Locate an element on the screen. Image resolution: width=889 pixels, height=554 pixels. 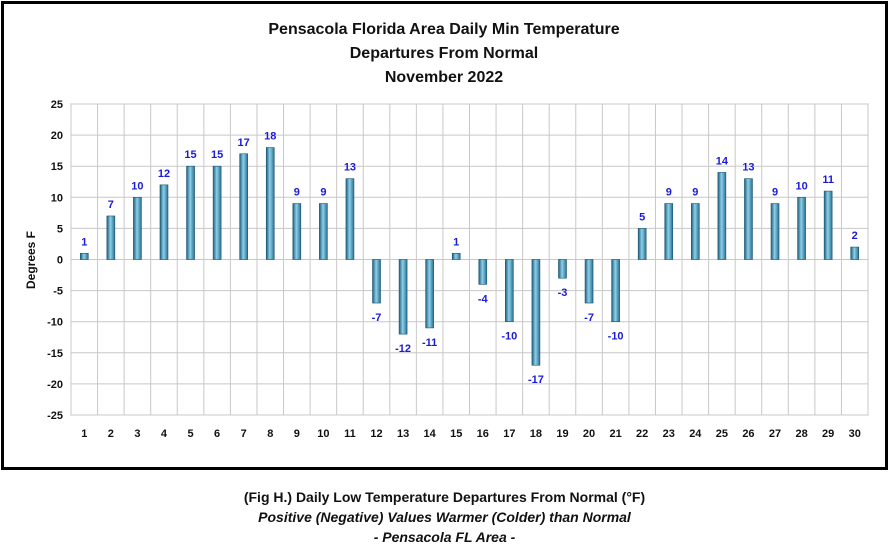
y-tick-label: -20 is located at coordinates (55, 385).